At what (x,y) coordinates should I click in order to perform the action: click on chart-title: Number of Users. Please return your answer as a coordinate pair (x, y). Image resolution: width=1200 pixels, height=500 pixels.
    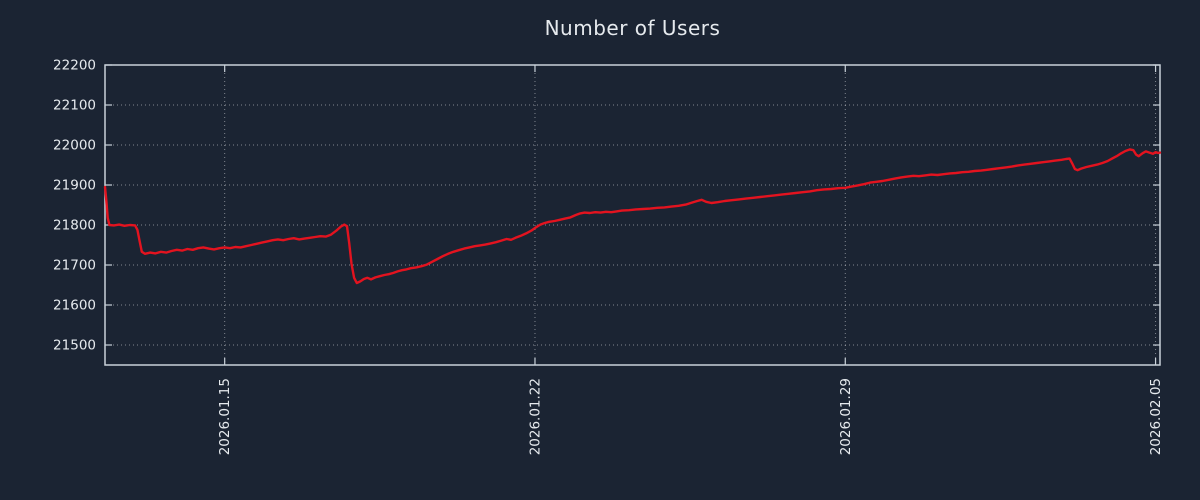
    Looking at the image, I should click on (632, 28).